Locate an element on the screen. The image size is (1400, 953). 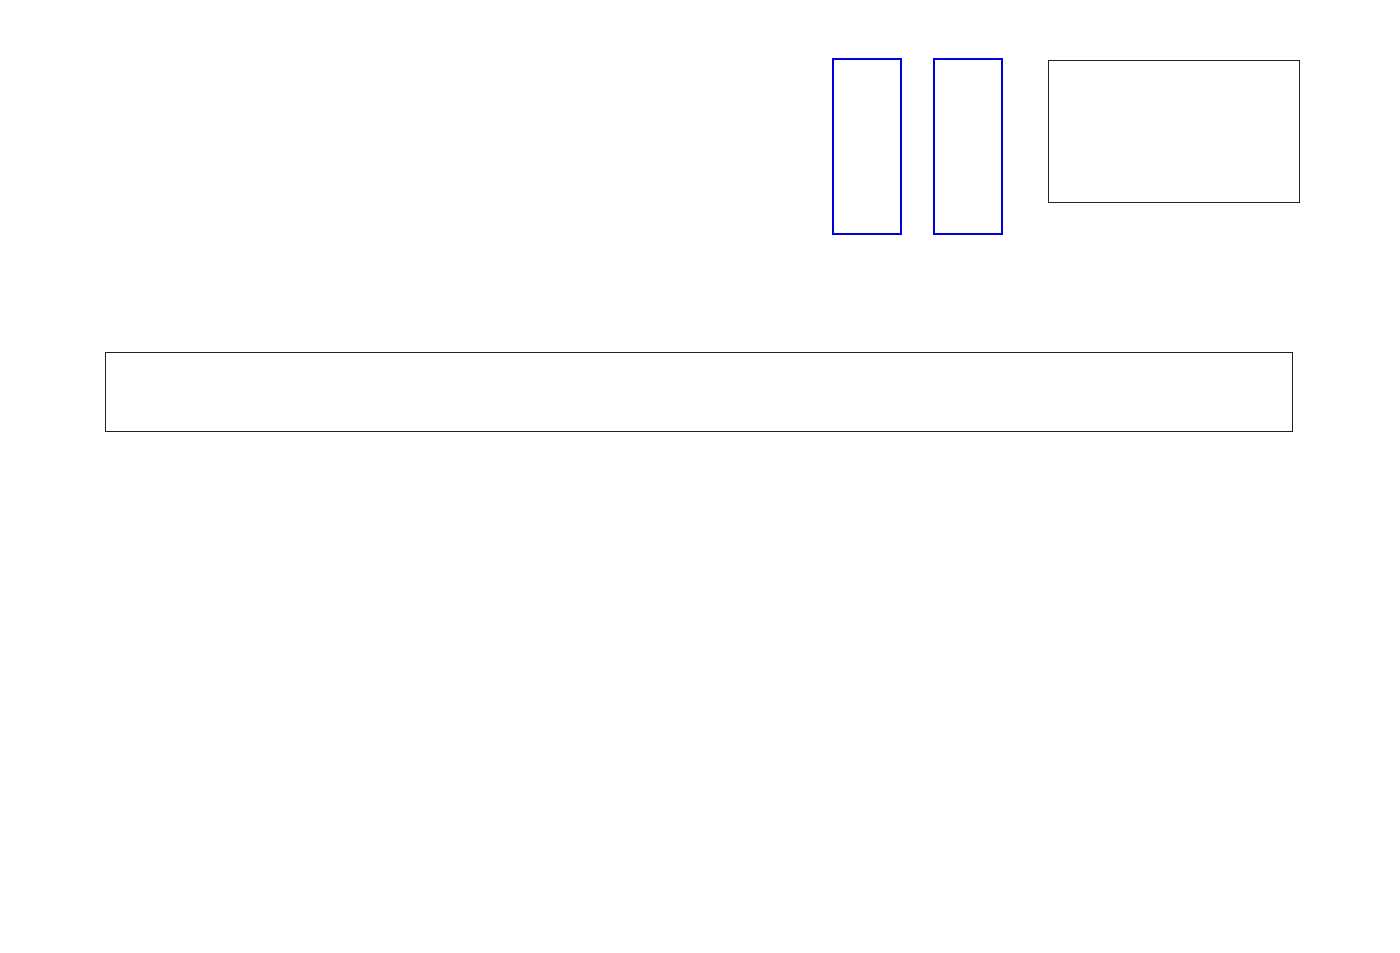
clean-image is located at coordinates (968, 146).